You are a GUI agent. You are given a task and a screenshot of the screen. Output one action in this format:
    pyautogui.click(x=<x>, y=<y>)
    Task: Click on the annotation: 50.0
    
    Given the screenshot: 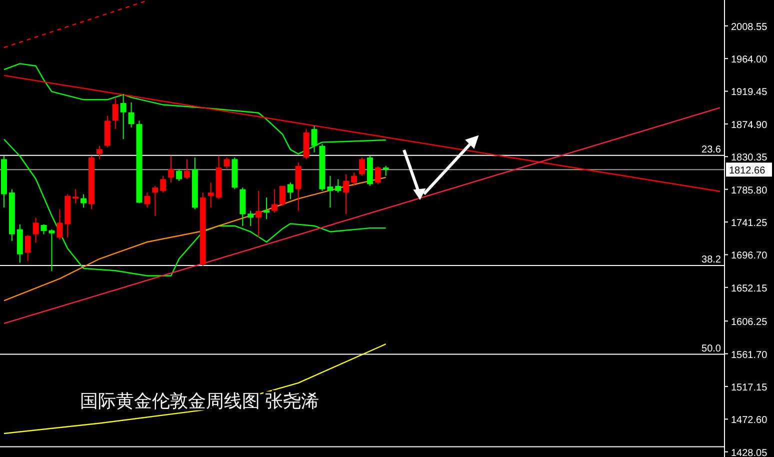 What is the action you would take?
    pyautogui.click(x=711, y=348)
    